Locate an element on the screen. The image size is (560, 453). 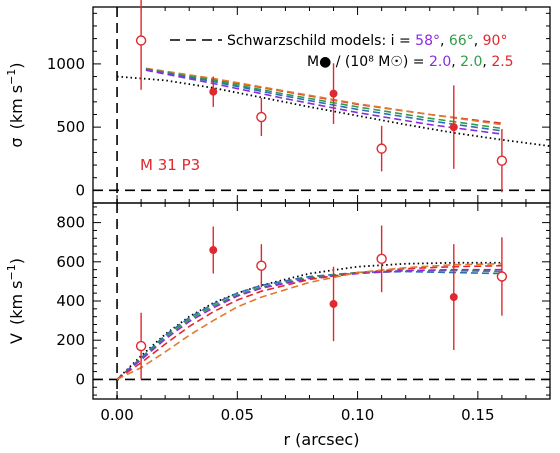
legend-line-1: Schwarzschild models: i = 58°, 66°, 90° is located at coordinates (367, 41).